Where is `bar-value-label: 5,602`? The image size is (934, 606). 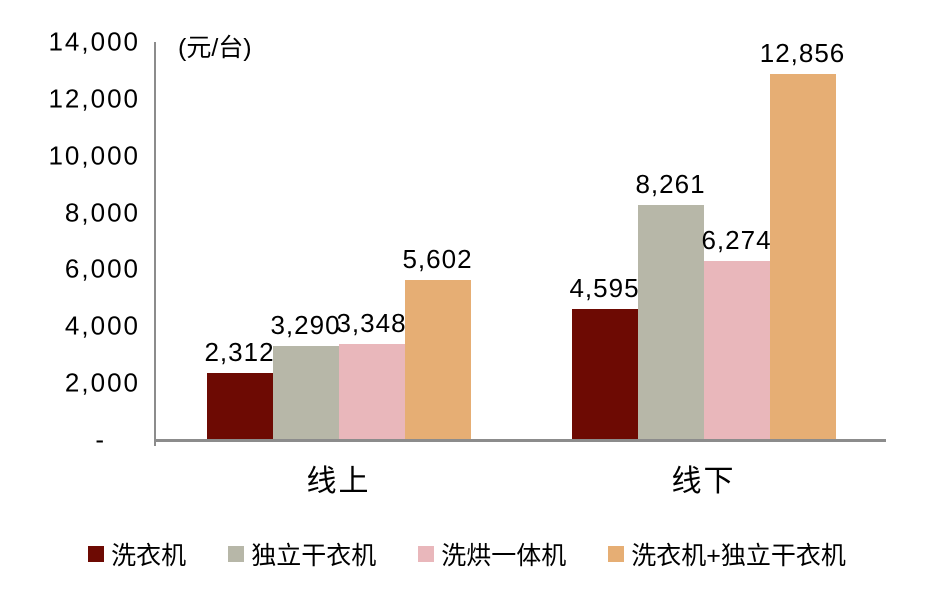
bar-value-label: 5,602 is located at coordinates (437, 259).